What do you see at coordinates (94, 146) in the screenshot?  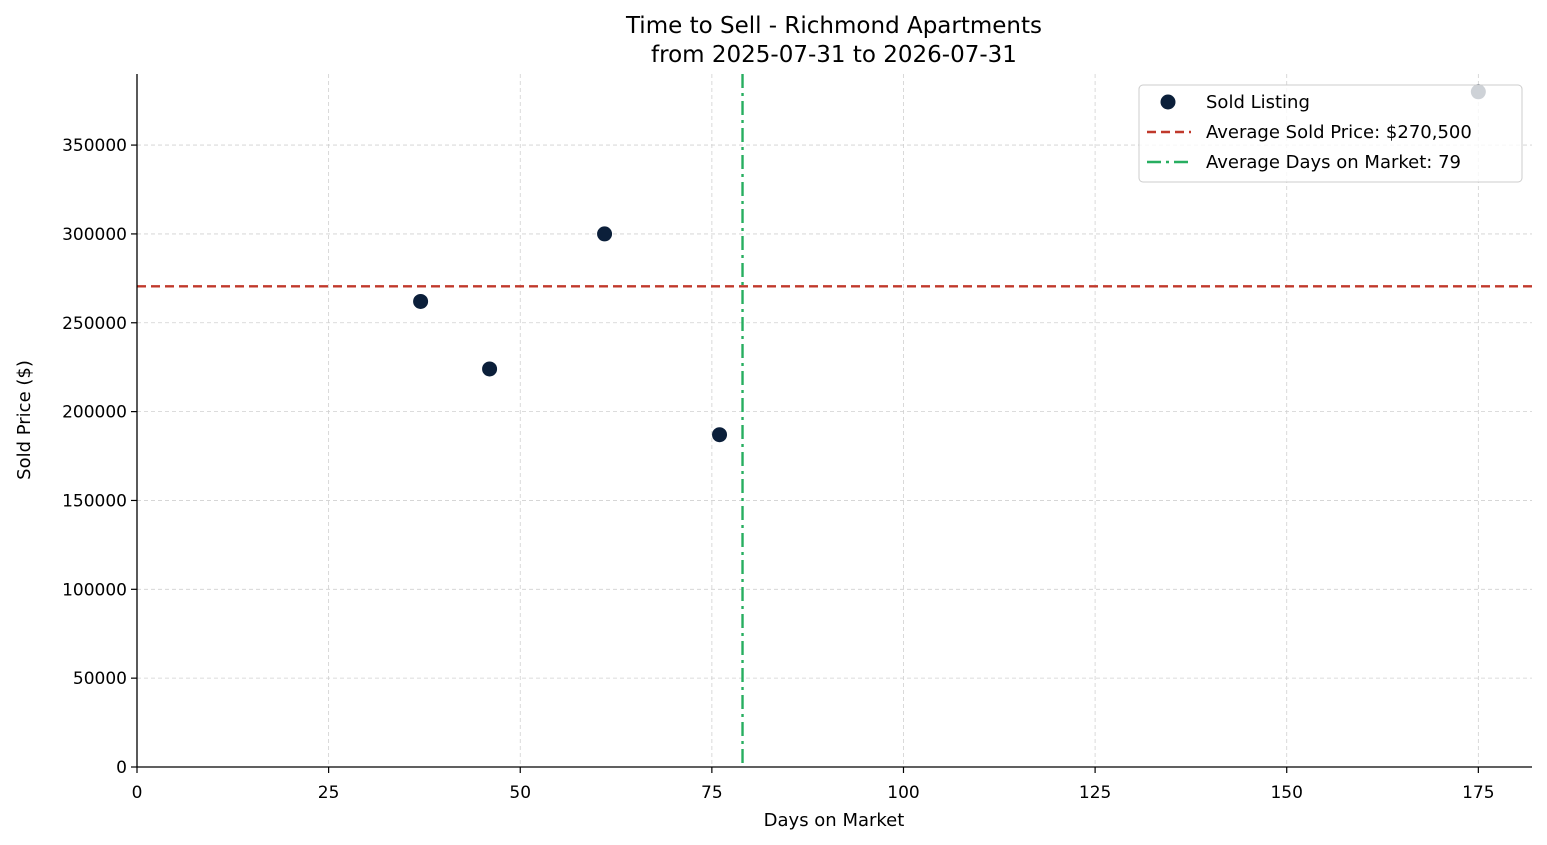 I see `y-tick-label: 350000` at bounding box center [94, 146].